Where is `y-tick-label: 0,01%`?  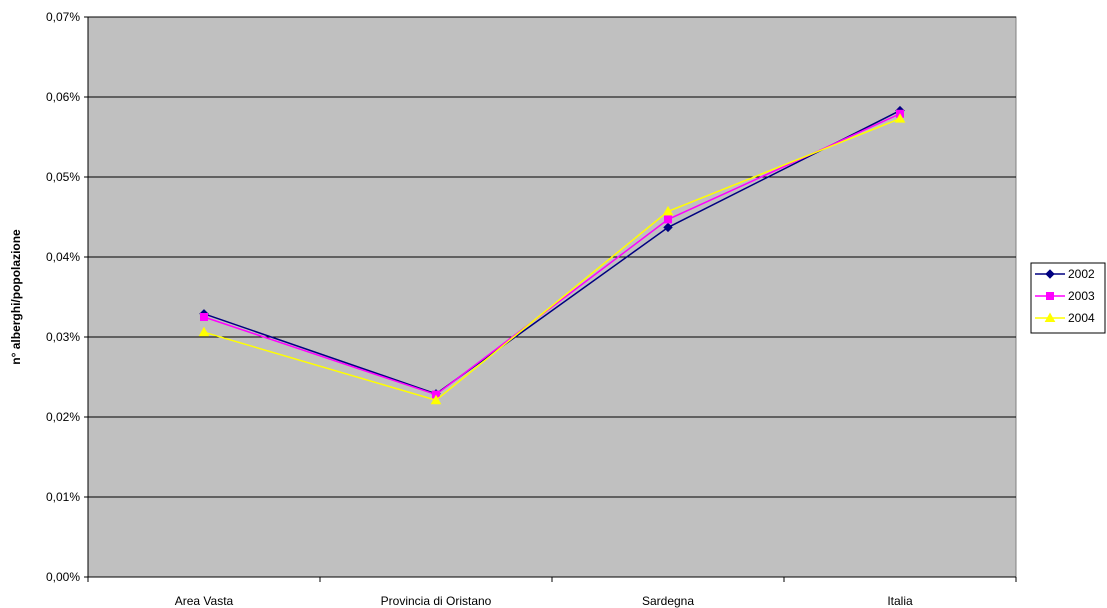
y-tick-label: 0,01% is located at coordinates (63, 497).